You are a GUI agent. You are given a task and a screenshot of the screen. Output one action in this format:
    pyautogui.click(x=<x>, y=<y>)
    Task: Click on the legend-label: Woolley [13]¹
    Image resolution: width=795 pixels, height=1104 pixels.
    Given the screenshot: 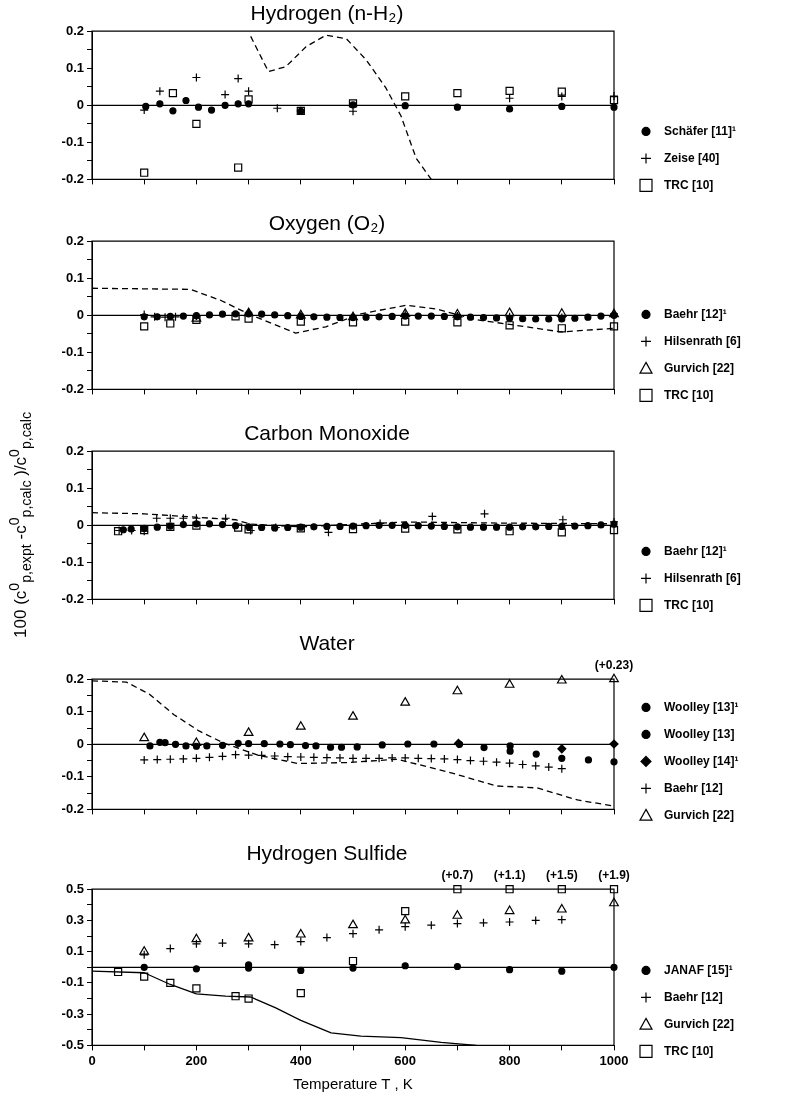 What is the action you would take?
    pyautogui.click(x=701, y=706)
    